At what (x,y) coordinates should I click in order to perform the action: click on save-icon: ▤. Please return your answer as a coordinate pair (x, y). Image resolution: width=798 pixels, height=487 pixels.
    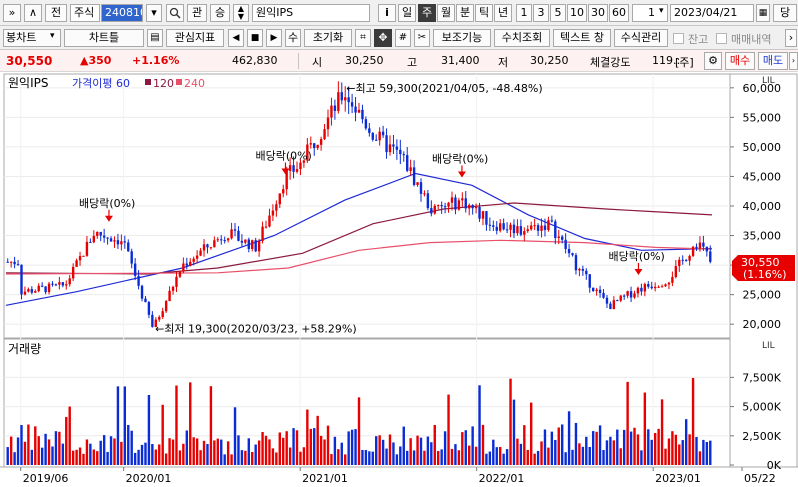
    Looking at the image, I should click on (155, 38).